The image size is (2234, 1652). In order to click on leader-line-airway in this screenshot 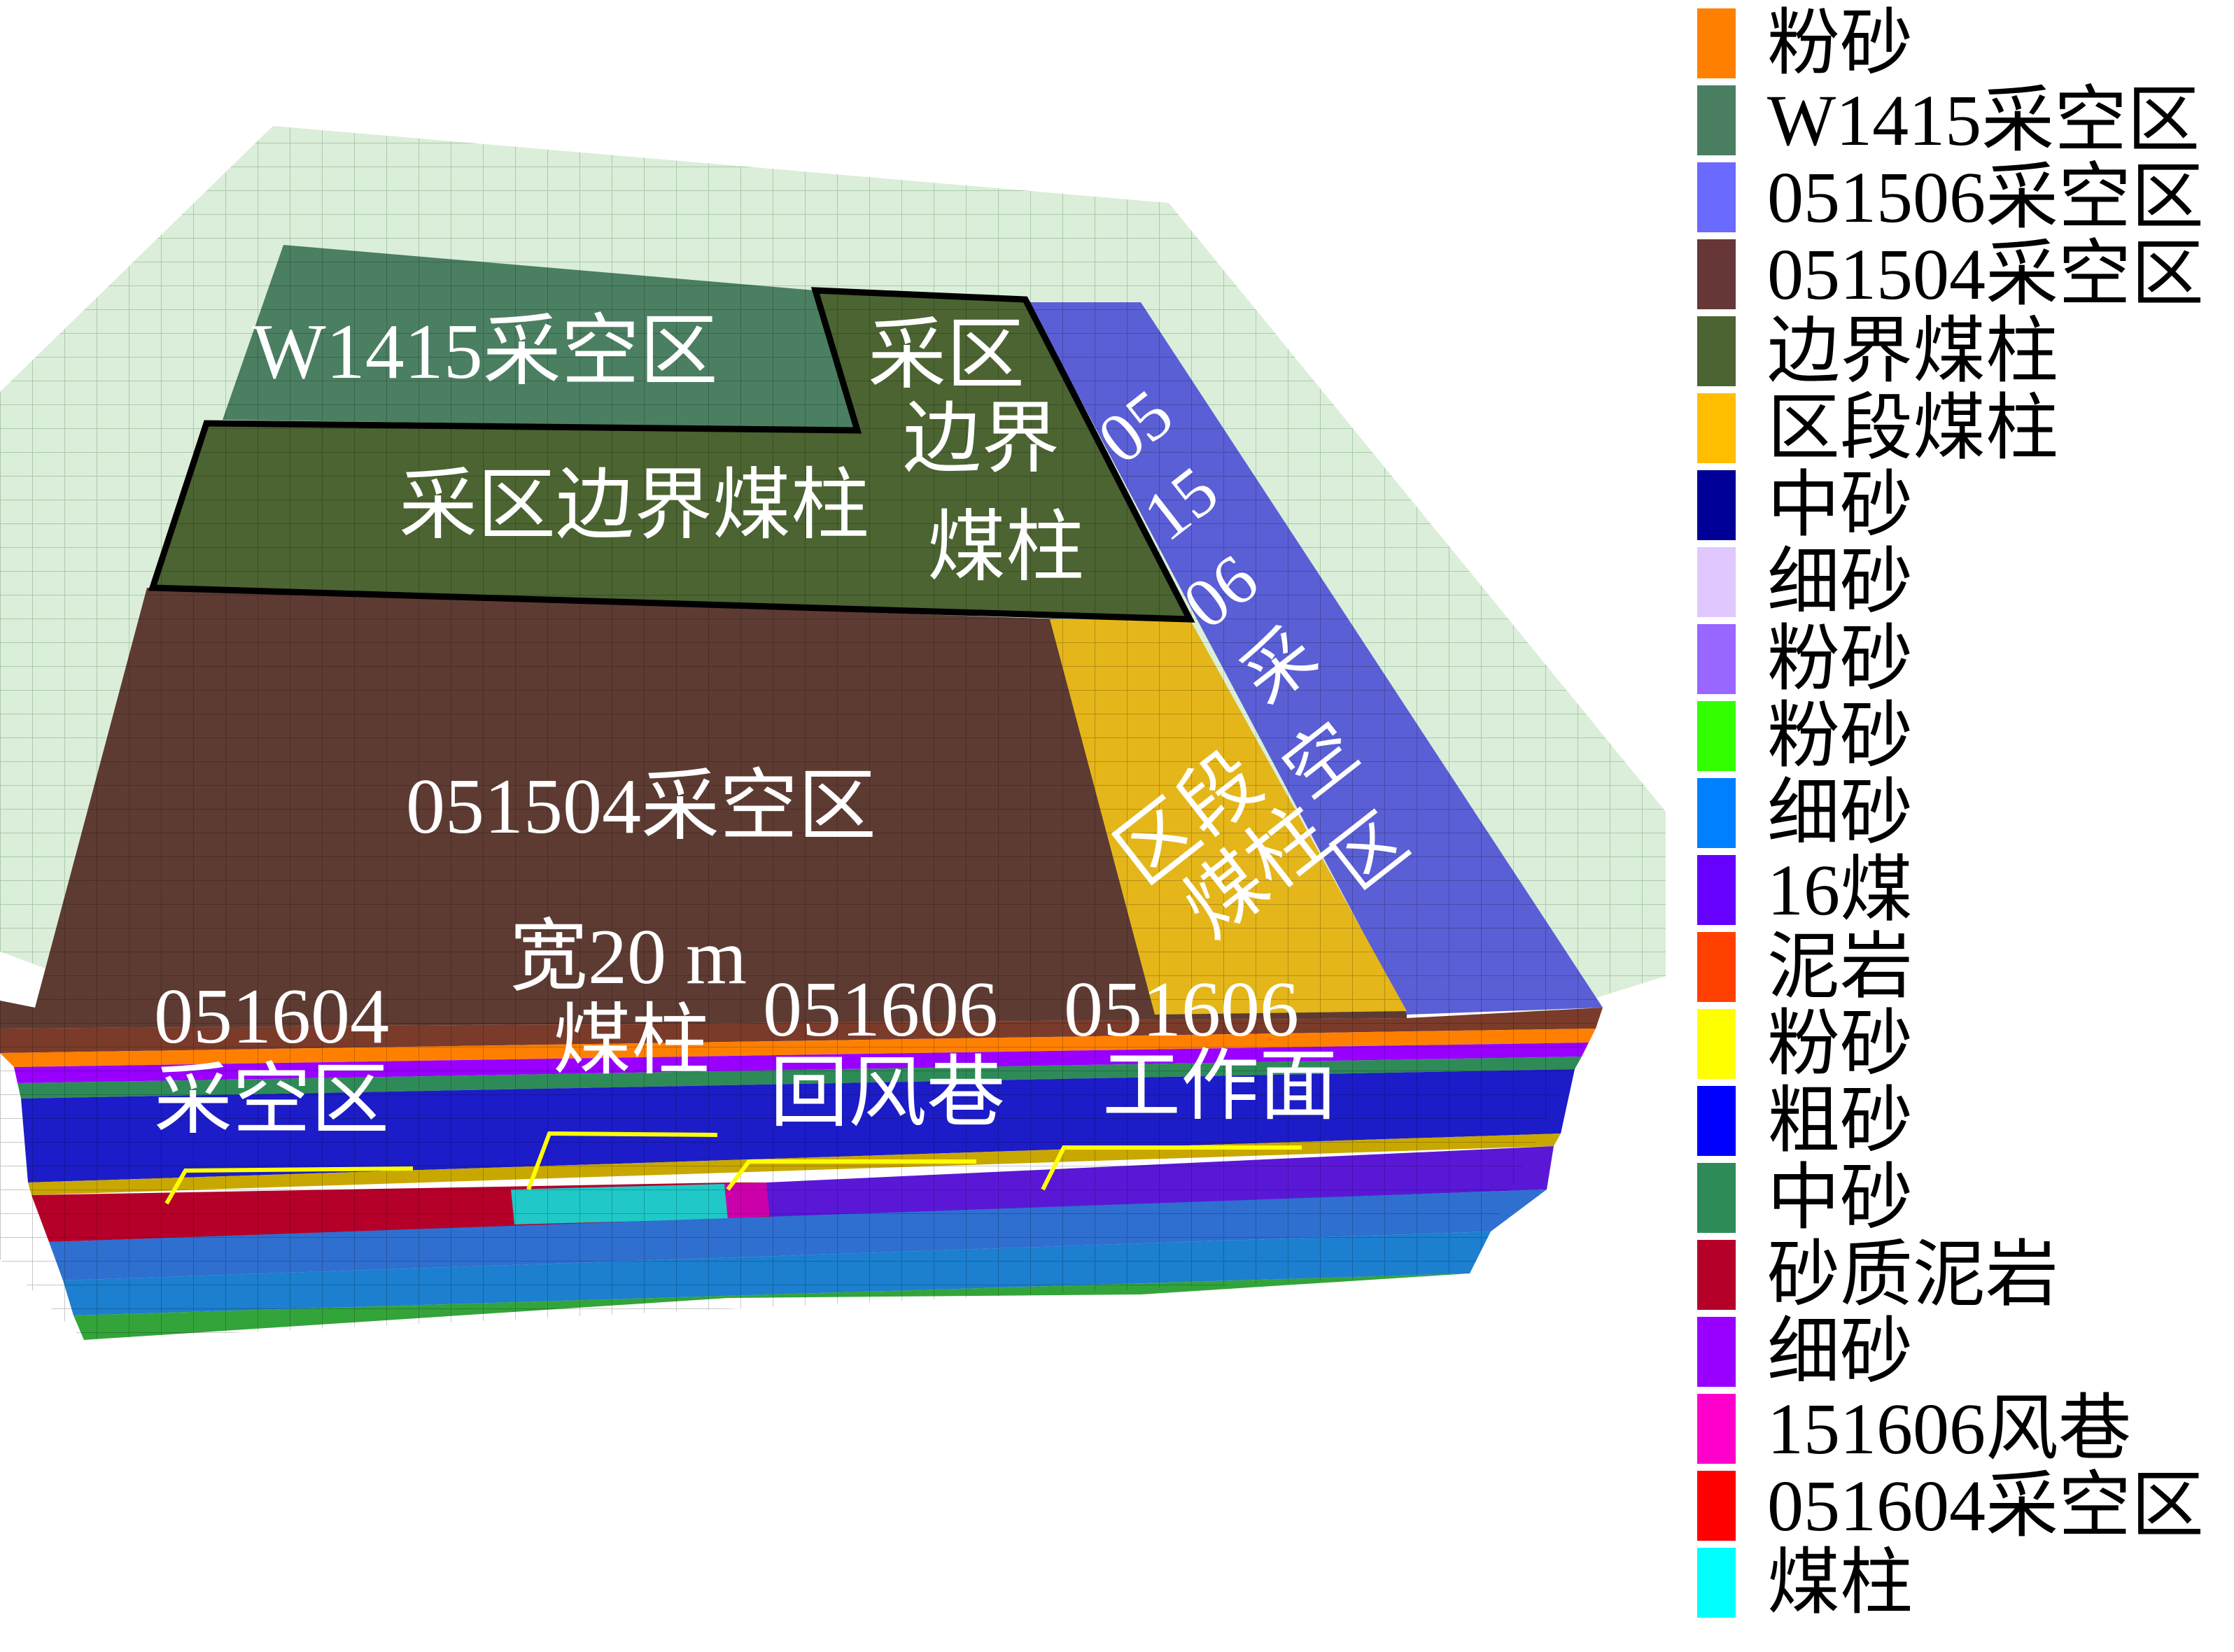, I will do `click(851, 1175)`.